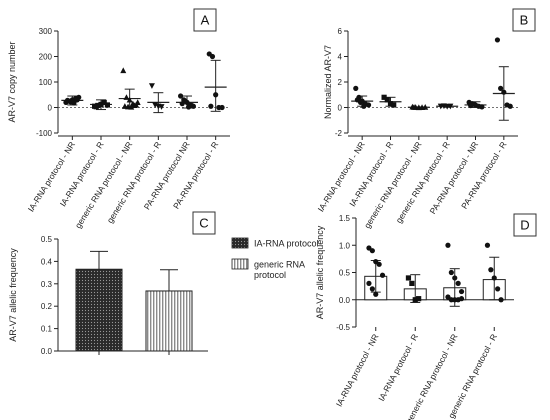 The image size is (550, 420). What do you see at coordinates (345, 273) in the screenshot?
I see `panel-d-y-tick-label: 0.5` at bounding box center [345, 273].